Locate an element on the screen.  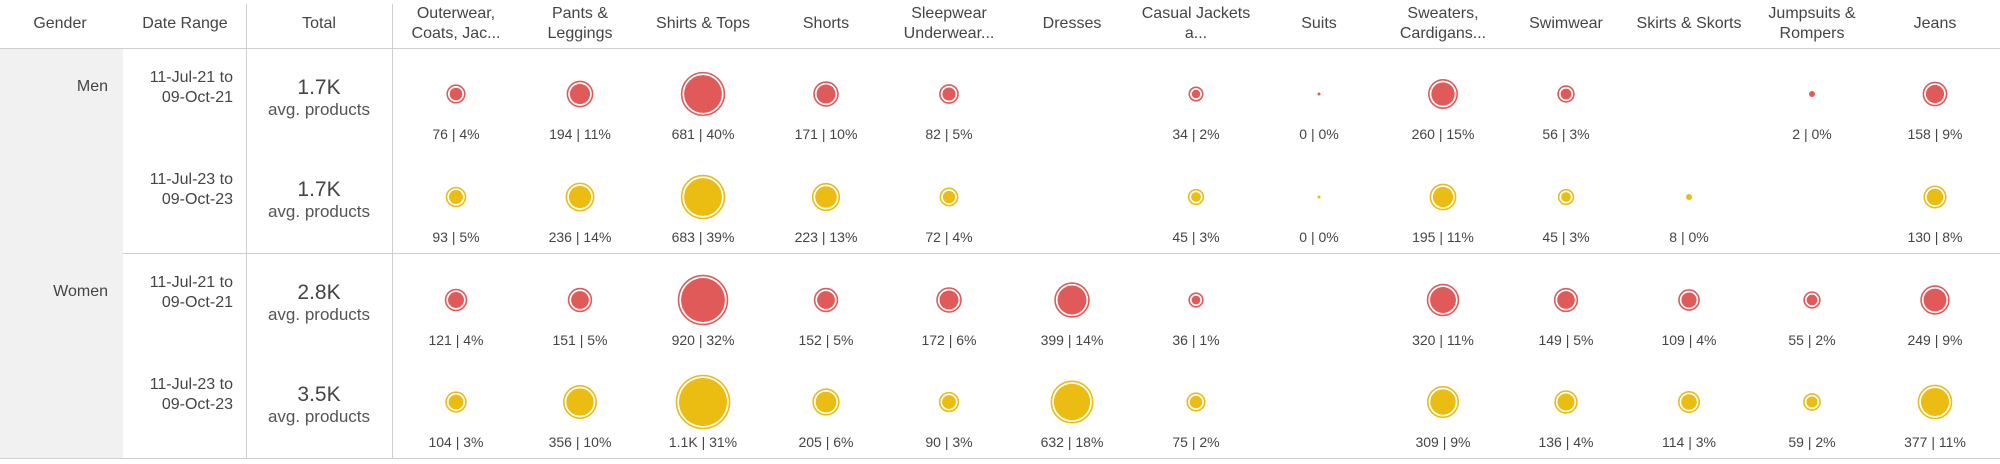
total-unit: avg. products is located at coordinates (319, 109).